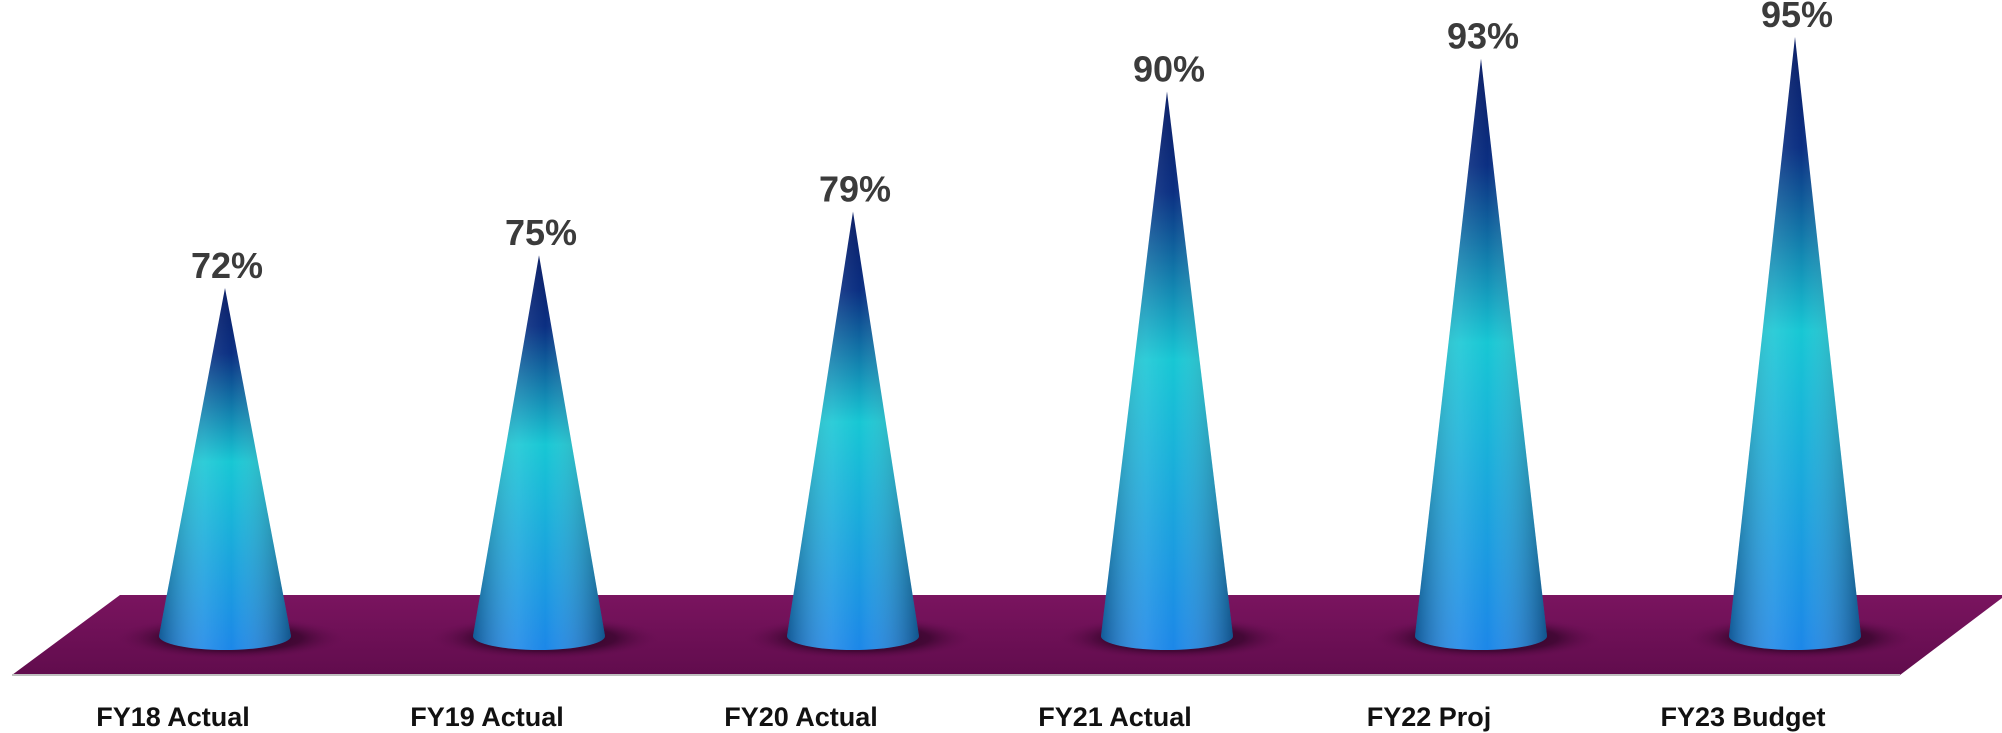 This screenshot has width=2002, height=733. Describe the element at coordinates (1115, 717) in the screenshot. I see `category-label: FY21 Actual` at that location.